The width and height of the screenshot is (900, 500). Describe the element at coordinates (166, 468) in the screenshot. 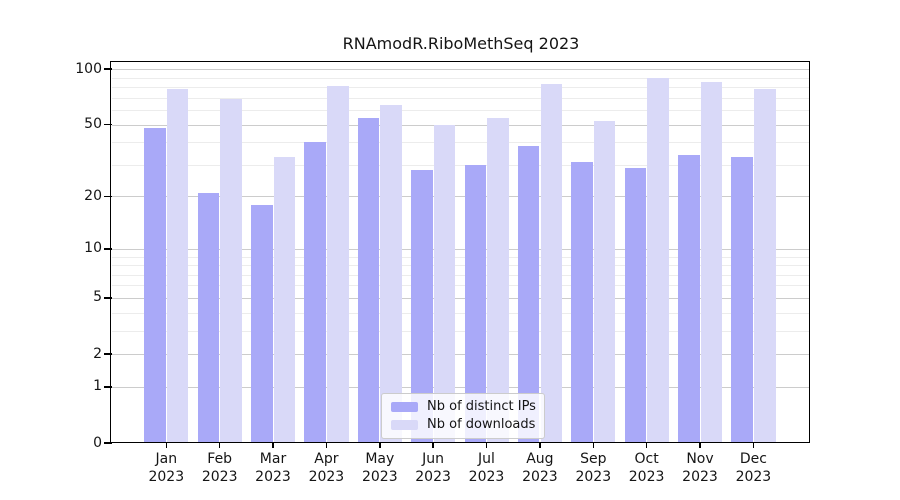

I see `x-tick-label-jan: Jan 2023` at that location.